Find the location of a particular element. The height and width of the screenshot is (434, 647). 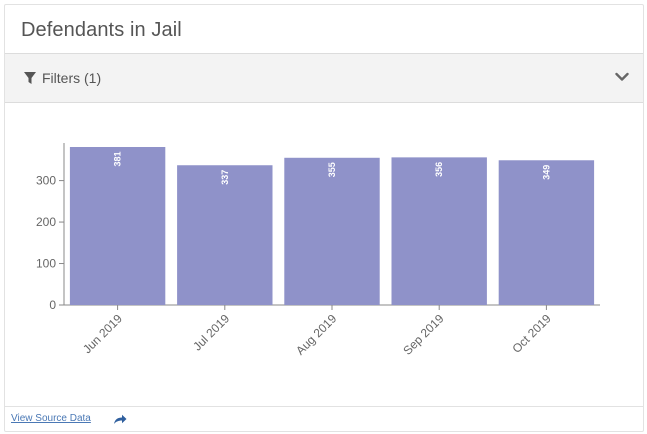

bar-data-label: 355 is located at coordinates (332, 169).